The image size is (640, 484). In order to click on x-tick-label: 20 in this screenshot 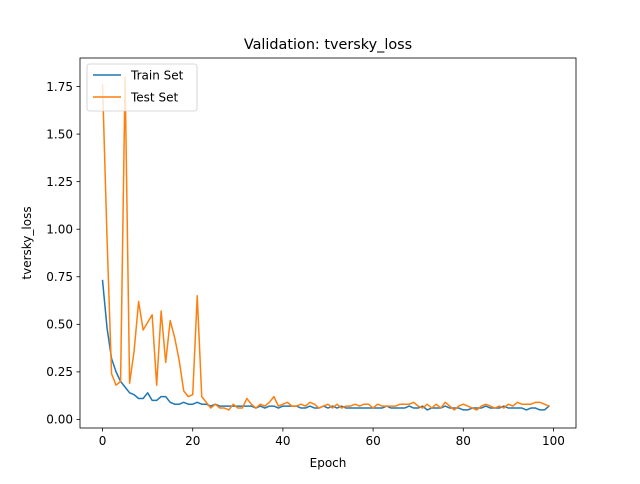, I will do `click(192, 441)`.